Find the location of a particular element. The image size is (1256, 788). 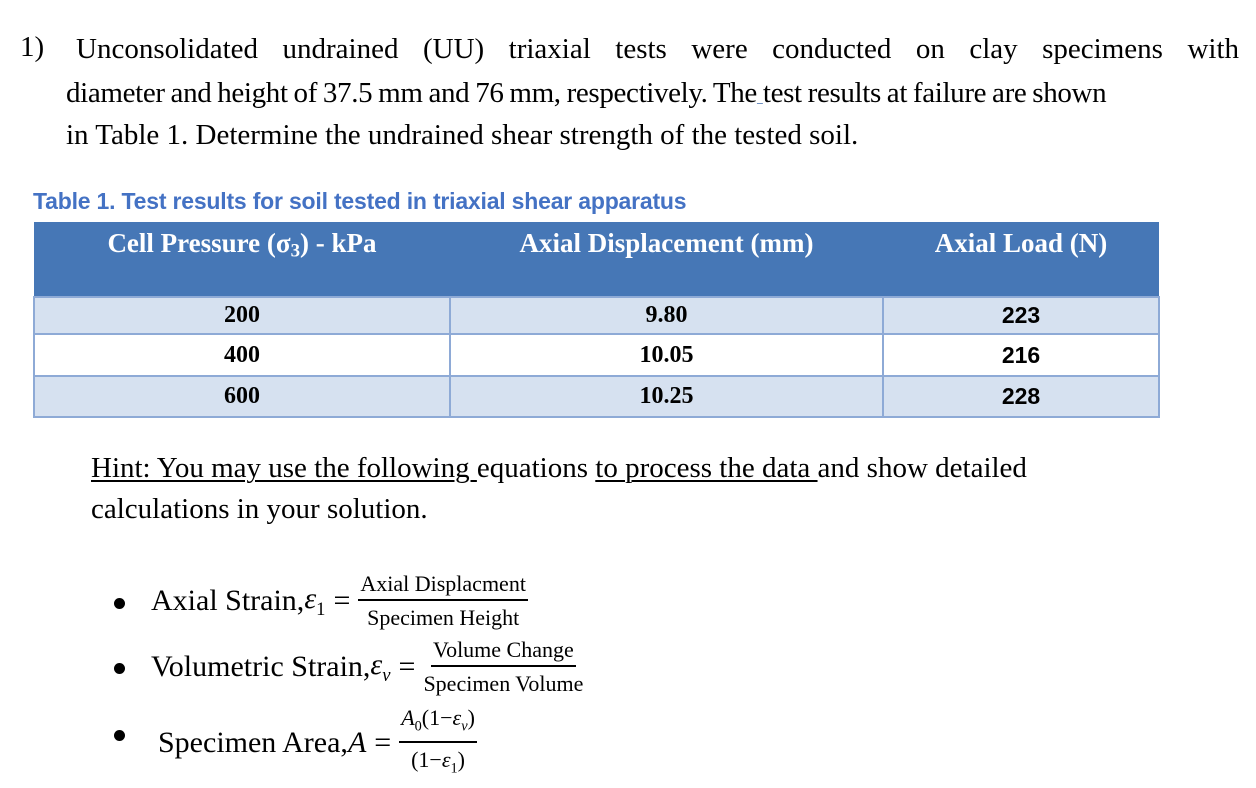

table-row: 600 10.25 228 is located at coordinates (596, 396).